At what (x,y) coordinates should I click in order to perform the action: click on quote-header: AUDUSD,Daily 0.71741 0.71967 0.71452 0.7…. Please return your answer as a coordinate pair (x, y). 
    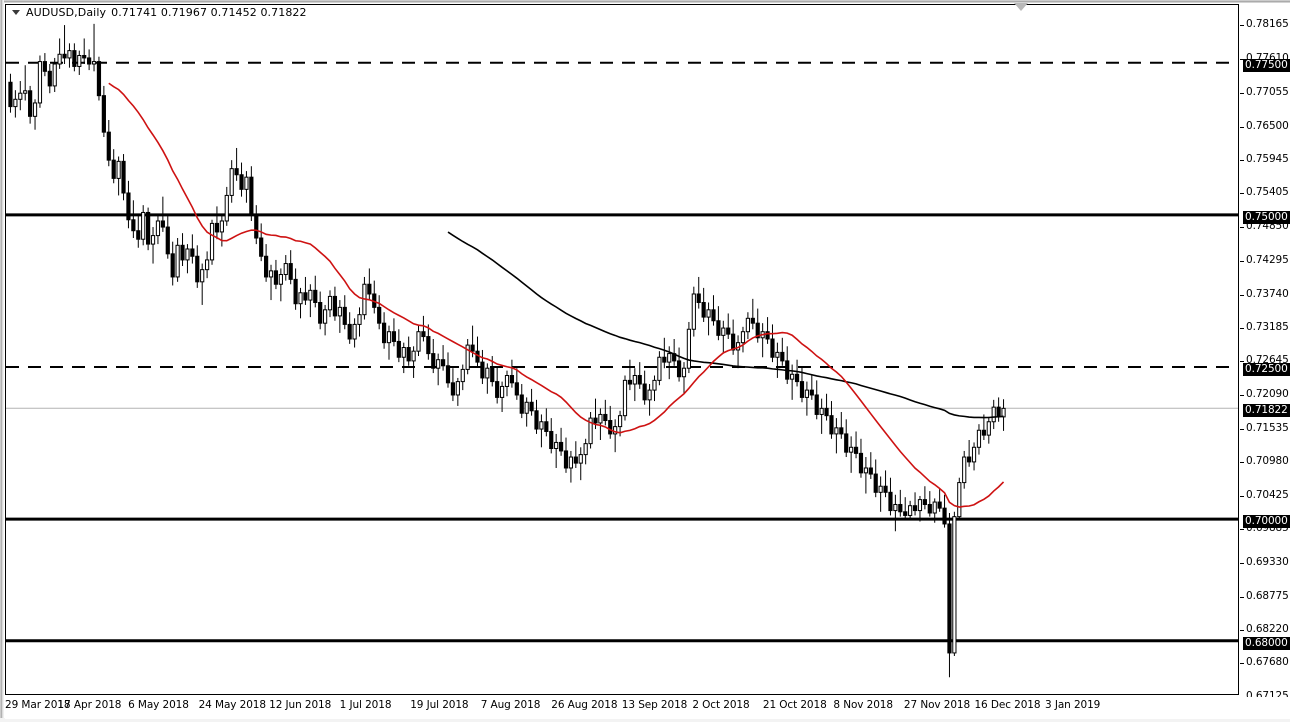
    Looking at the image, I should click on (159, 12).